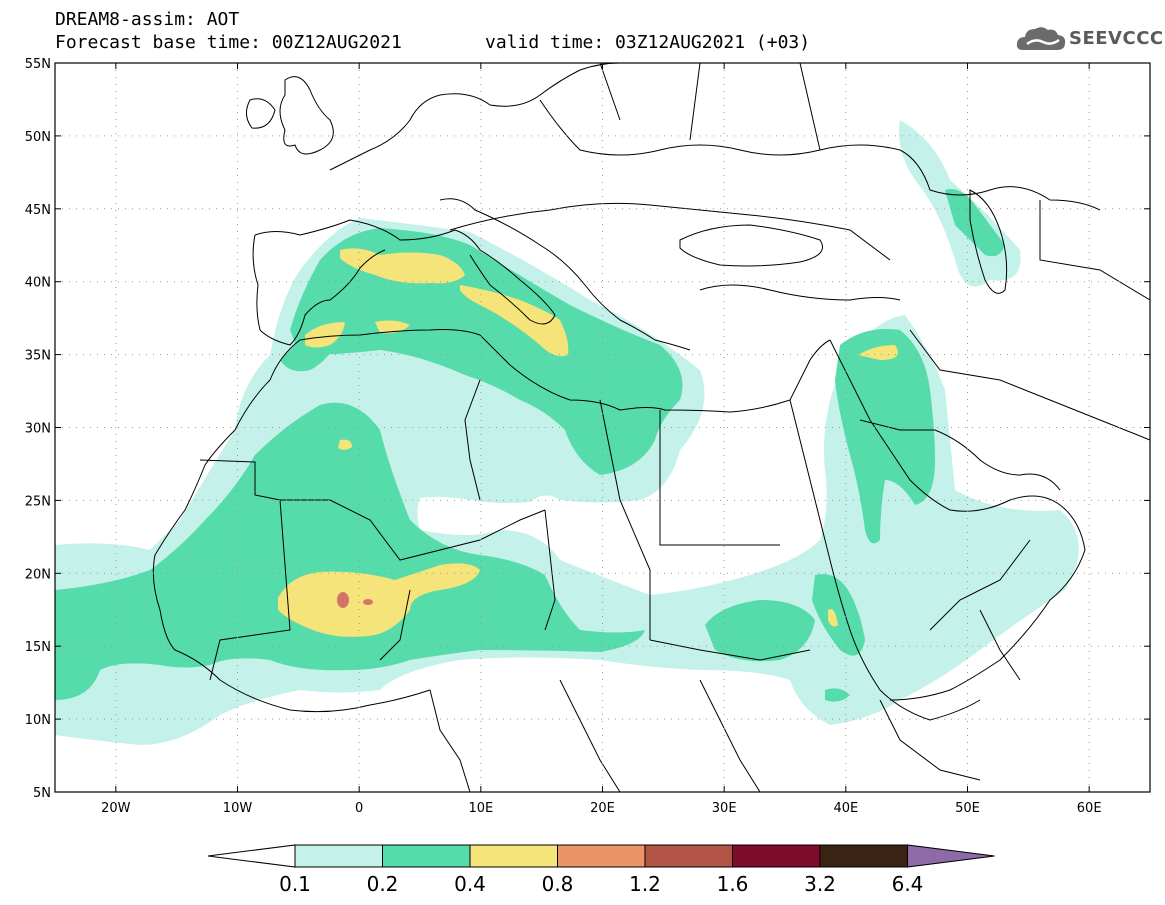 This screenshot has width=1165, height=905. I want to click on lat-label: 55N, so click(38, 64).